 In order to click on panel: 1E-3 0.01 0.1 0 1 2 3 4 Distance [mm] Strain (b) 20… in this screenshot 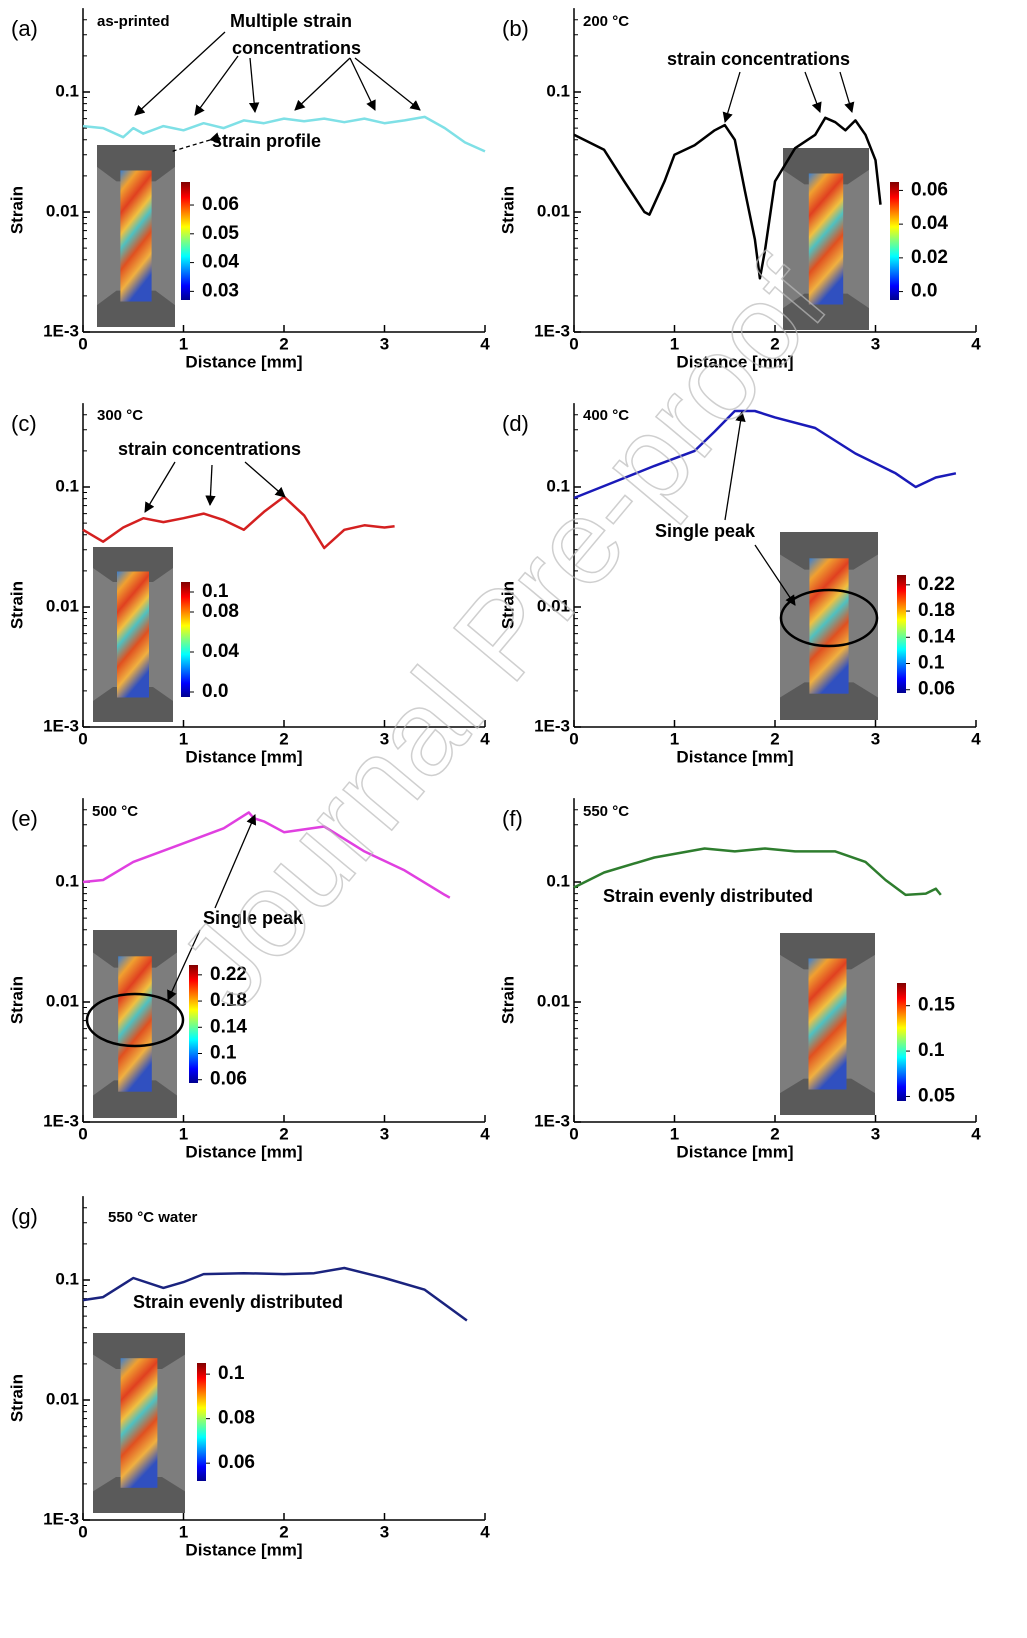, I will do `click(739, 189)`.